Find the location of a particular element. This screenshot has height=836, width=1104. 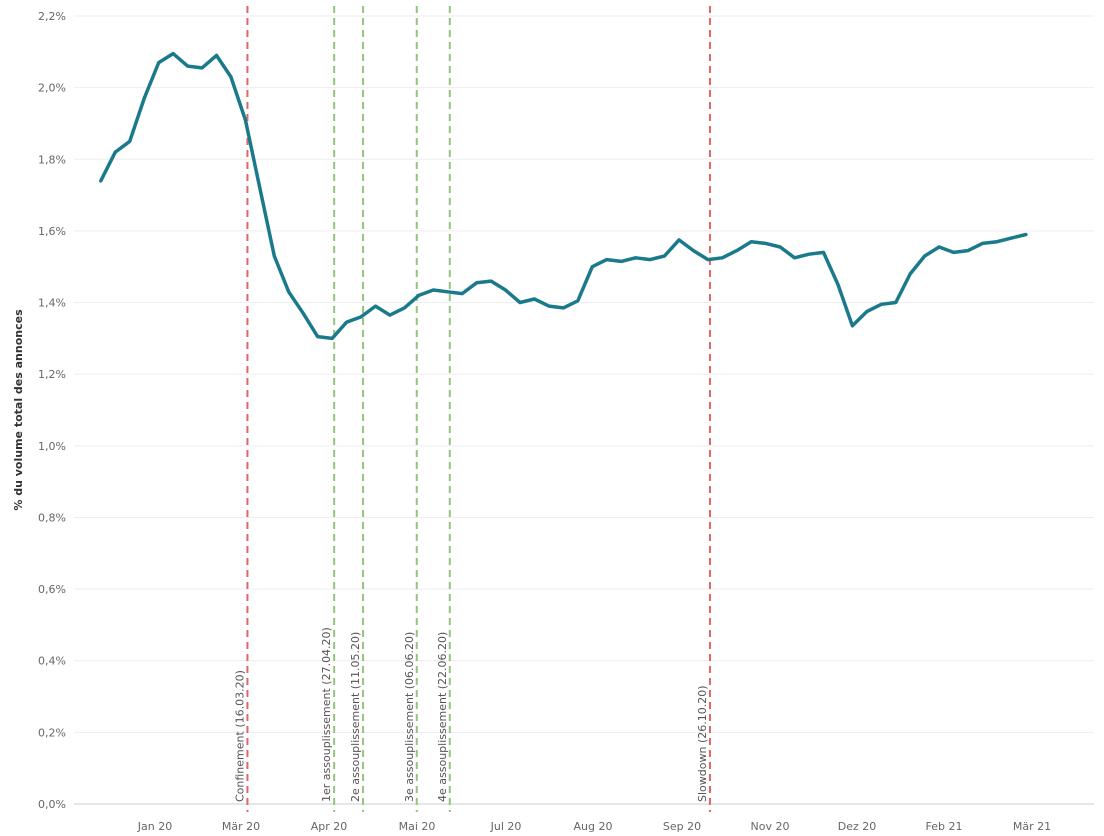

x-tick-label: Nov 20 is located at coordinates (770, 826).